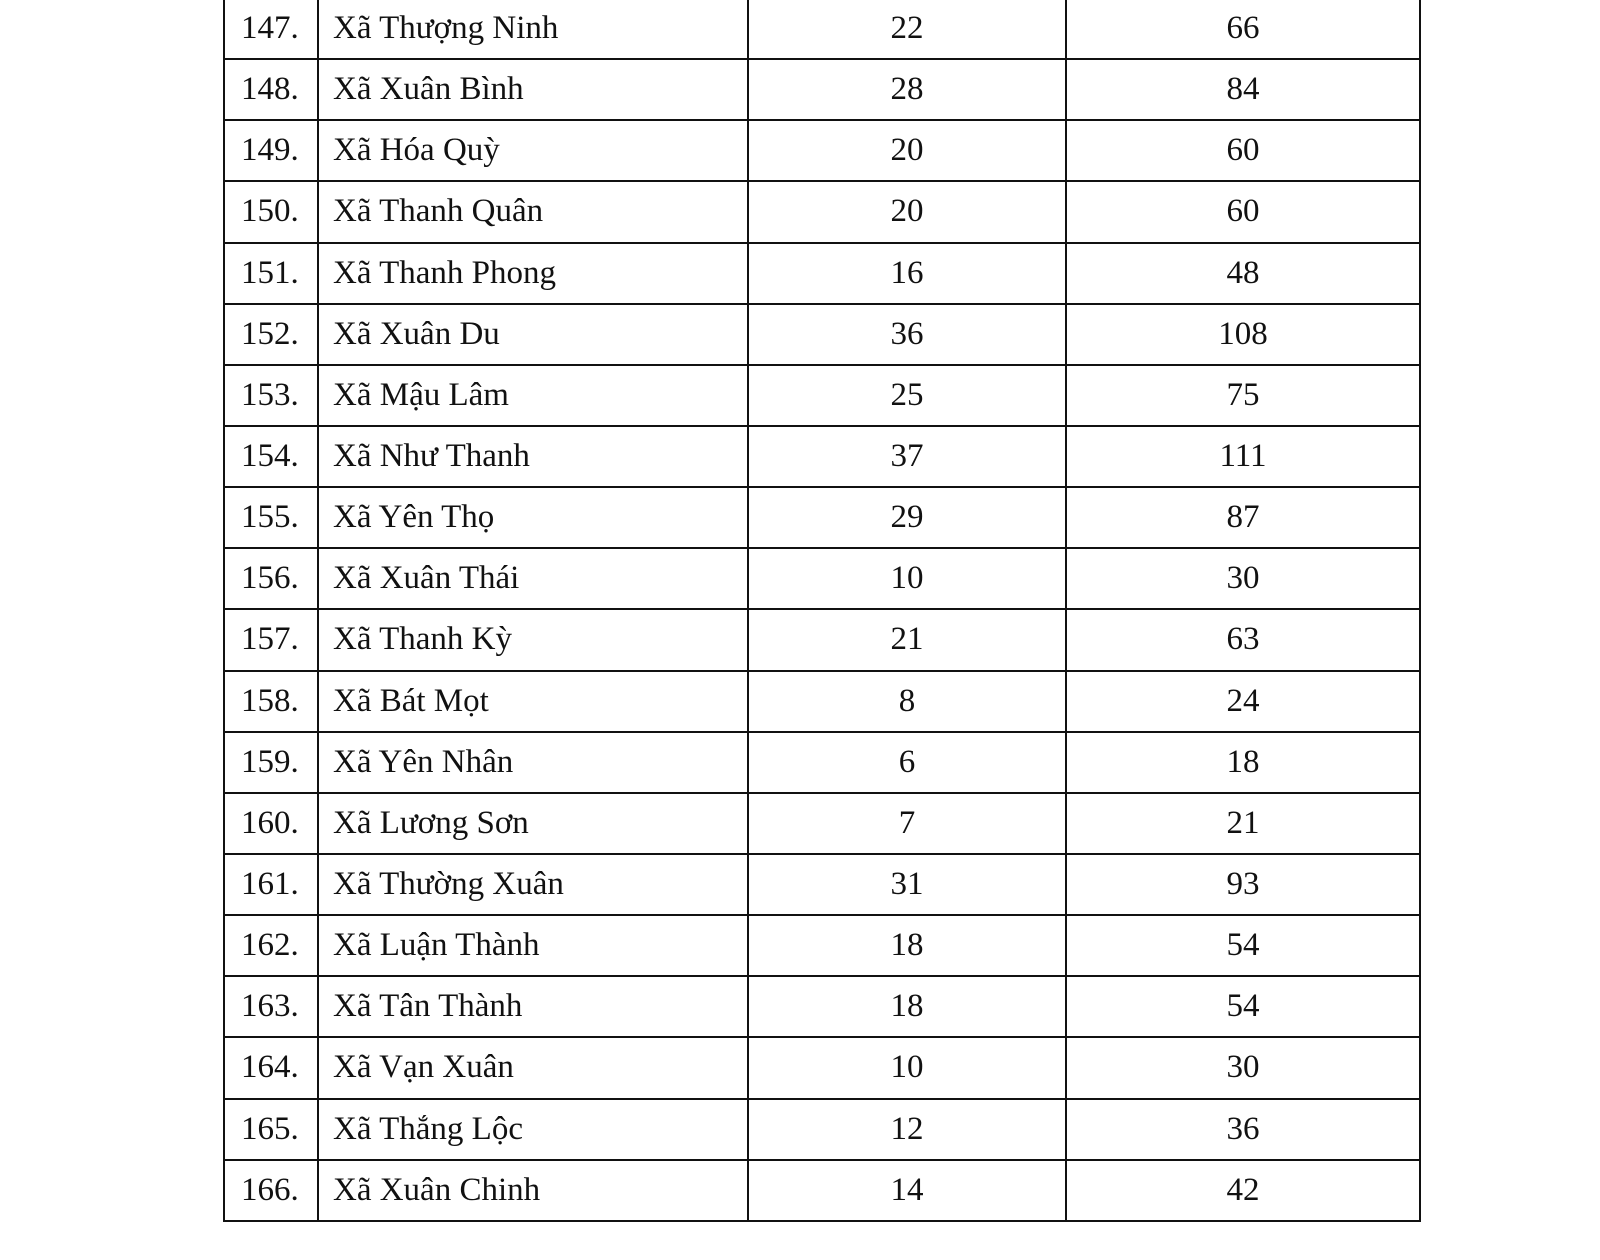  Describe the element at coordinates (533, 701) in the screenshot. I see `commune-name: Xã Bát Mọt` at that location.